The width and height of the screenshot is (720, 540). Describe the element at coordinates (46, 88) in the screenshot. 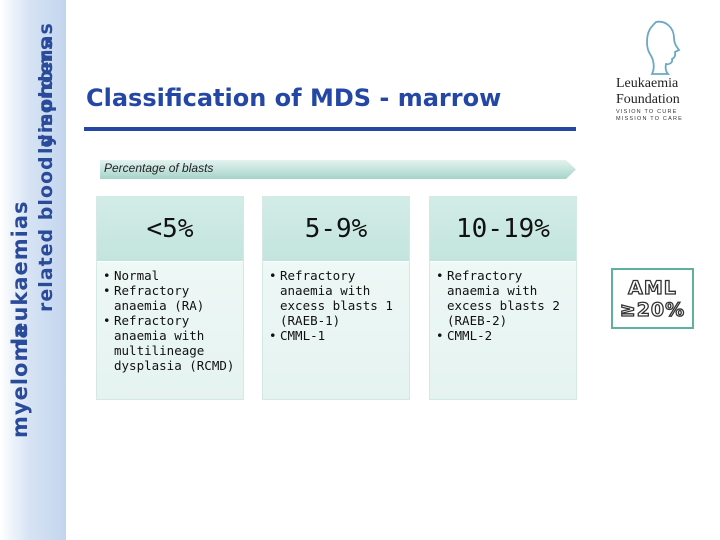

I see `sidebar-text-lymphomas: lymphomas` at that location.